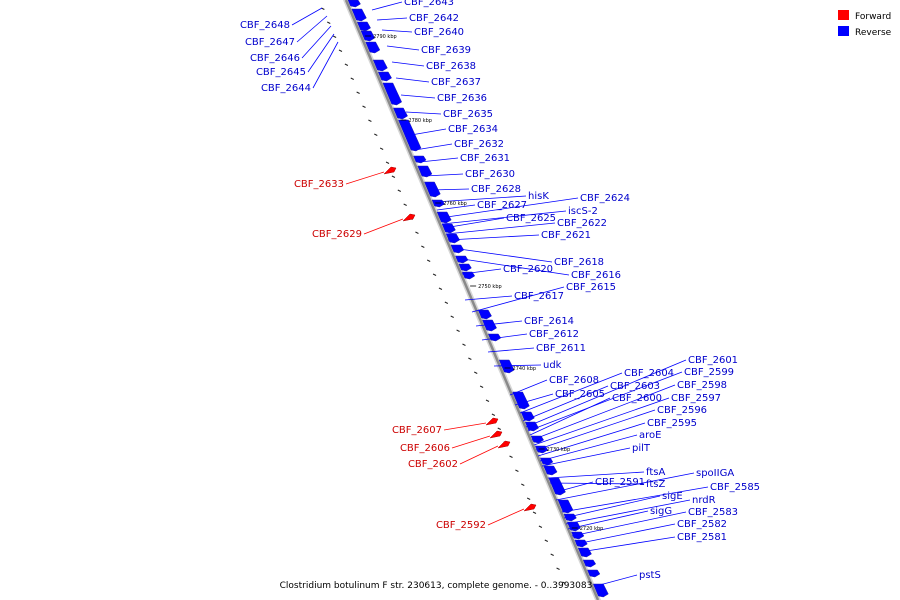 The image size is (900, 600). What do you see at coordinates (715, 473) in the screenshot?
I see `reverse-gene-label: spoIIGA` at bounding box center [715, 473].